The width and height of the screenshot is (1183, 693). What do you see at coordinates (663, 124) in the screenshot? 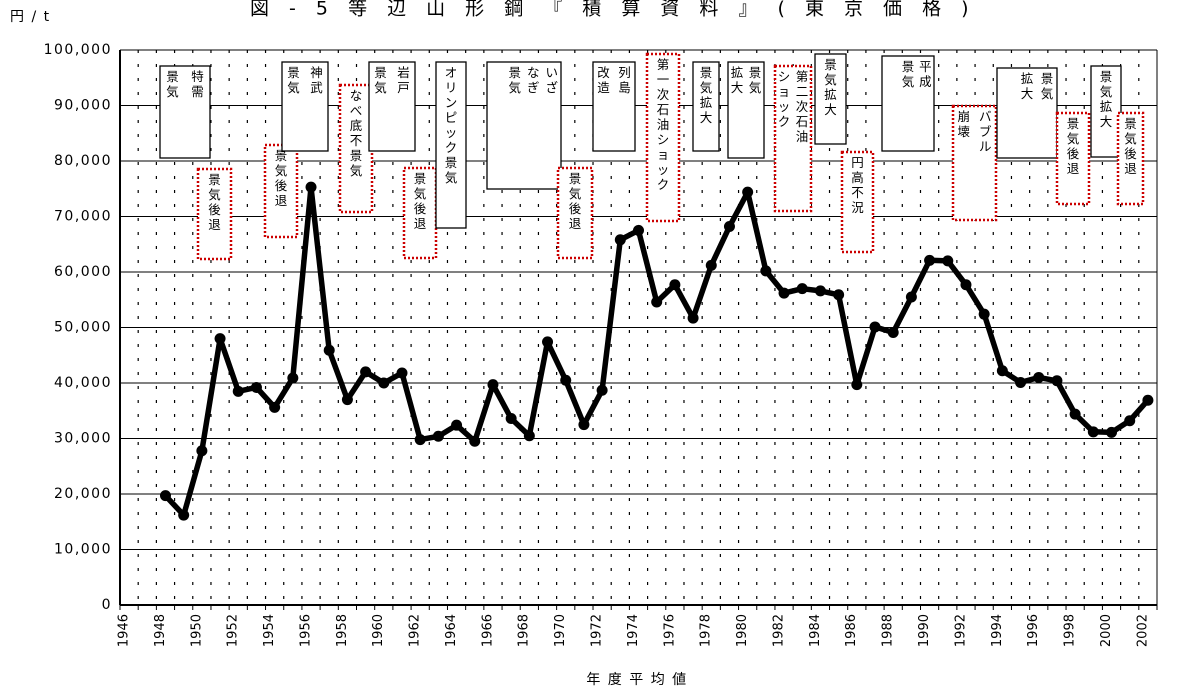
I see `annotation-label: 第一次石油ショック` at bounding box center [663, 124].